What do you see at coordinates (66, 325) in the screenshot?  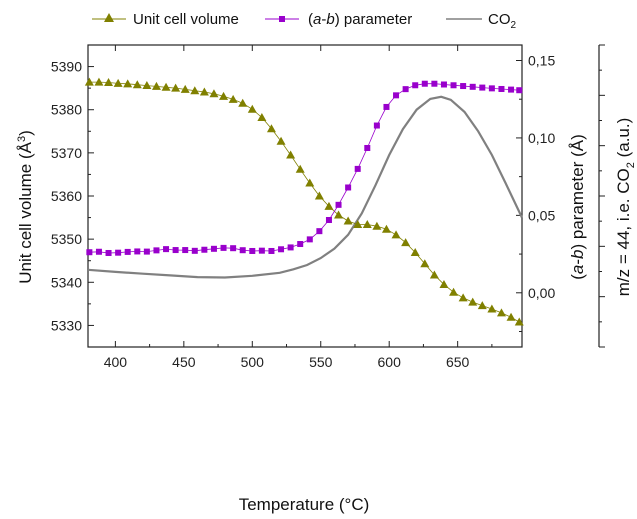 I see `y-left-tick-label: 5330` at bounding box center [66, 325].